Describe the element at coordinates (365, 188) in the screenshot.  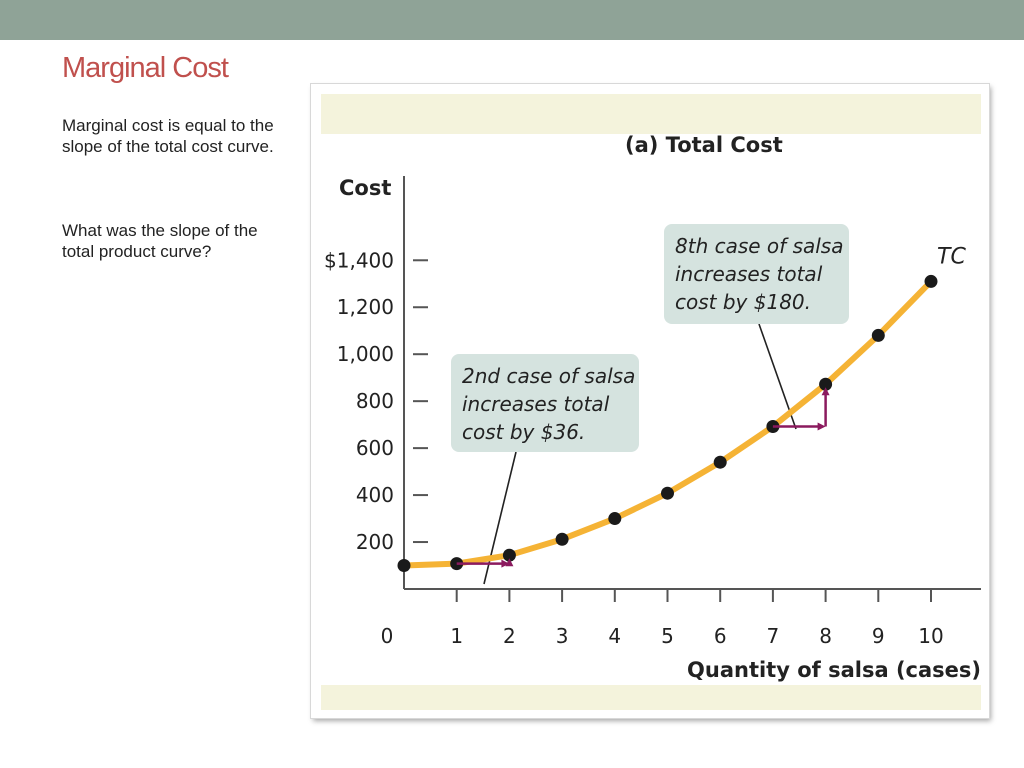
I see `y-axis-label: Cost` at that location.